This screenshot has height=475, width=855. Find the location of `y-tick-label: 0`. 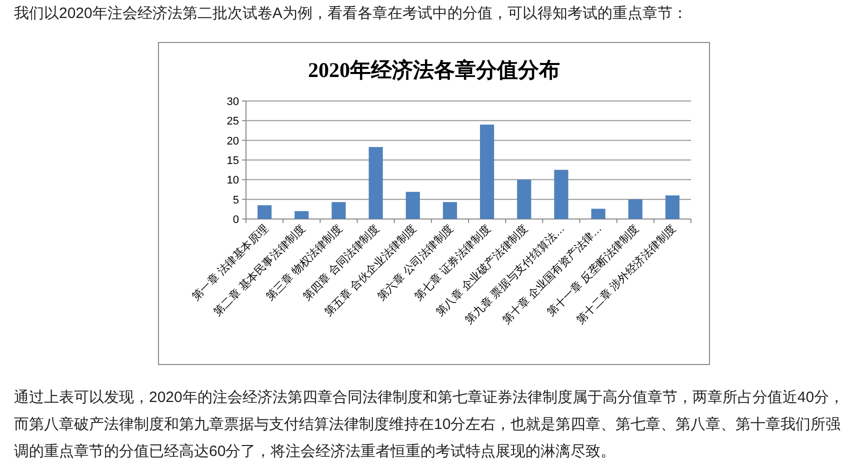

y-tick-label: 0 is located at coordinates (235, 220).